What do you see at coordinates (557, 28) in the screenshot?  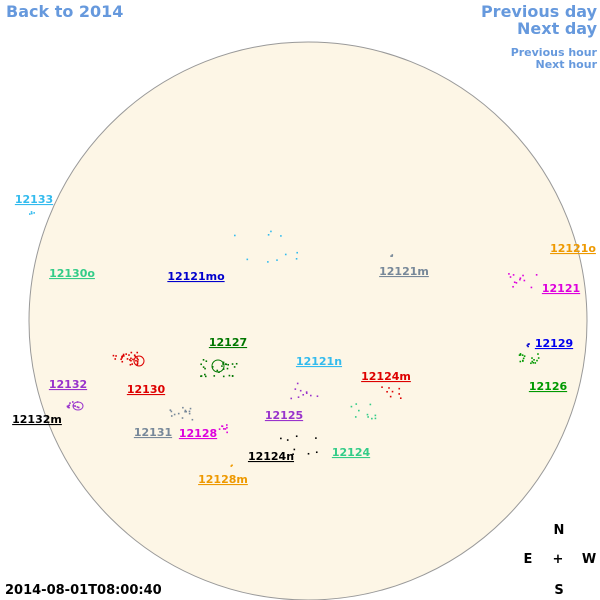 I see `next-day-link: Next day` at bounding box center [557, 28].